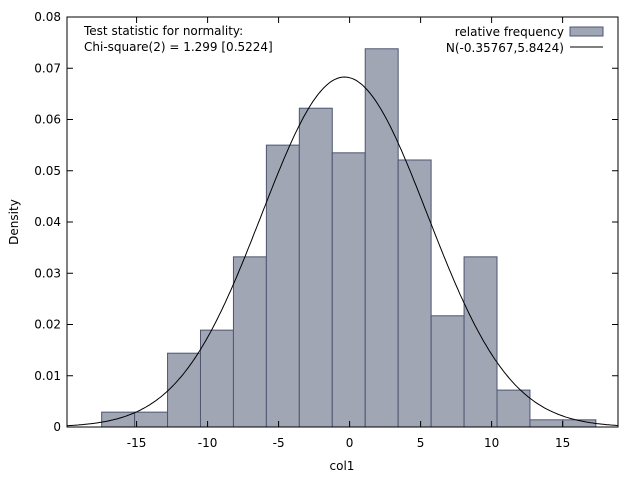 Image resolution: width=640 pixels, height=484 pixels. What do you see at coordinates (421, 443) in the screenshot?
I see `x-tick-label: 5` at bounding box center [421, 443].